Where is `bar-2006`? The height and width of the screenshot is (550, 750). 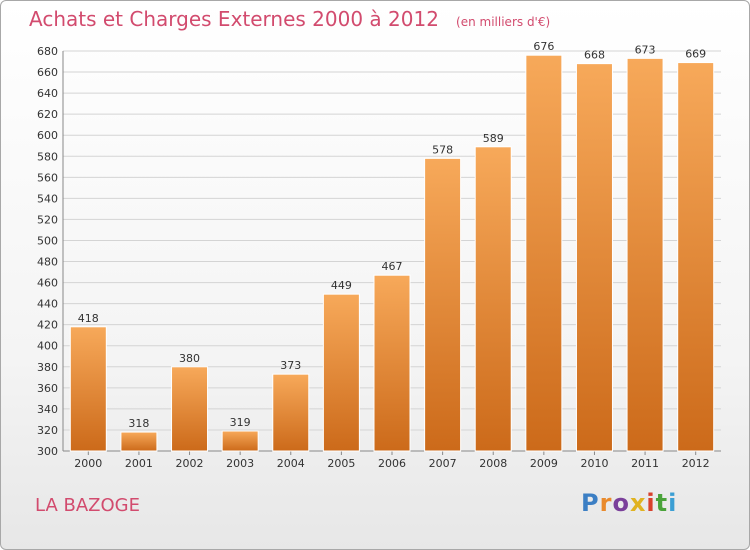
bar-2006 is located at coordinates (392, 363).